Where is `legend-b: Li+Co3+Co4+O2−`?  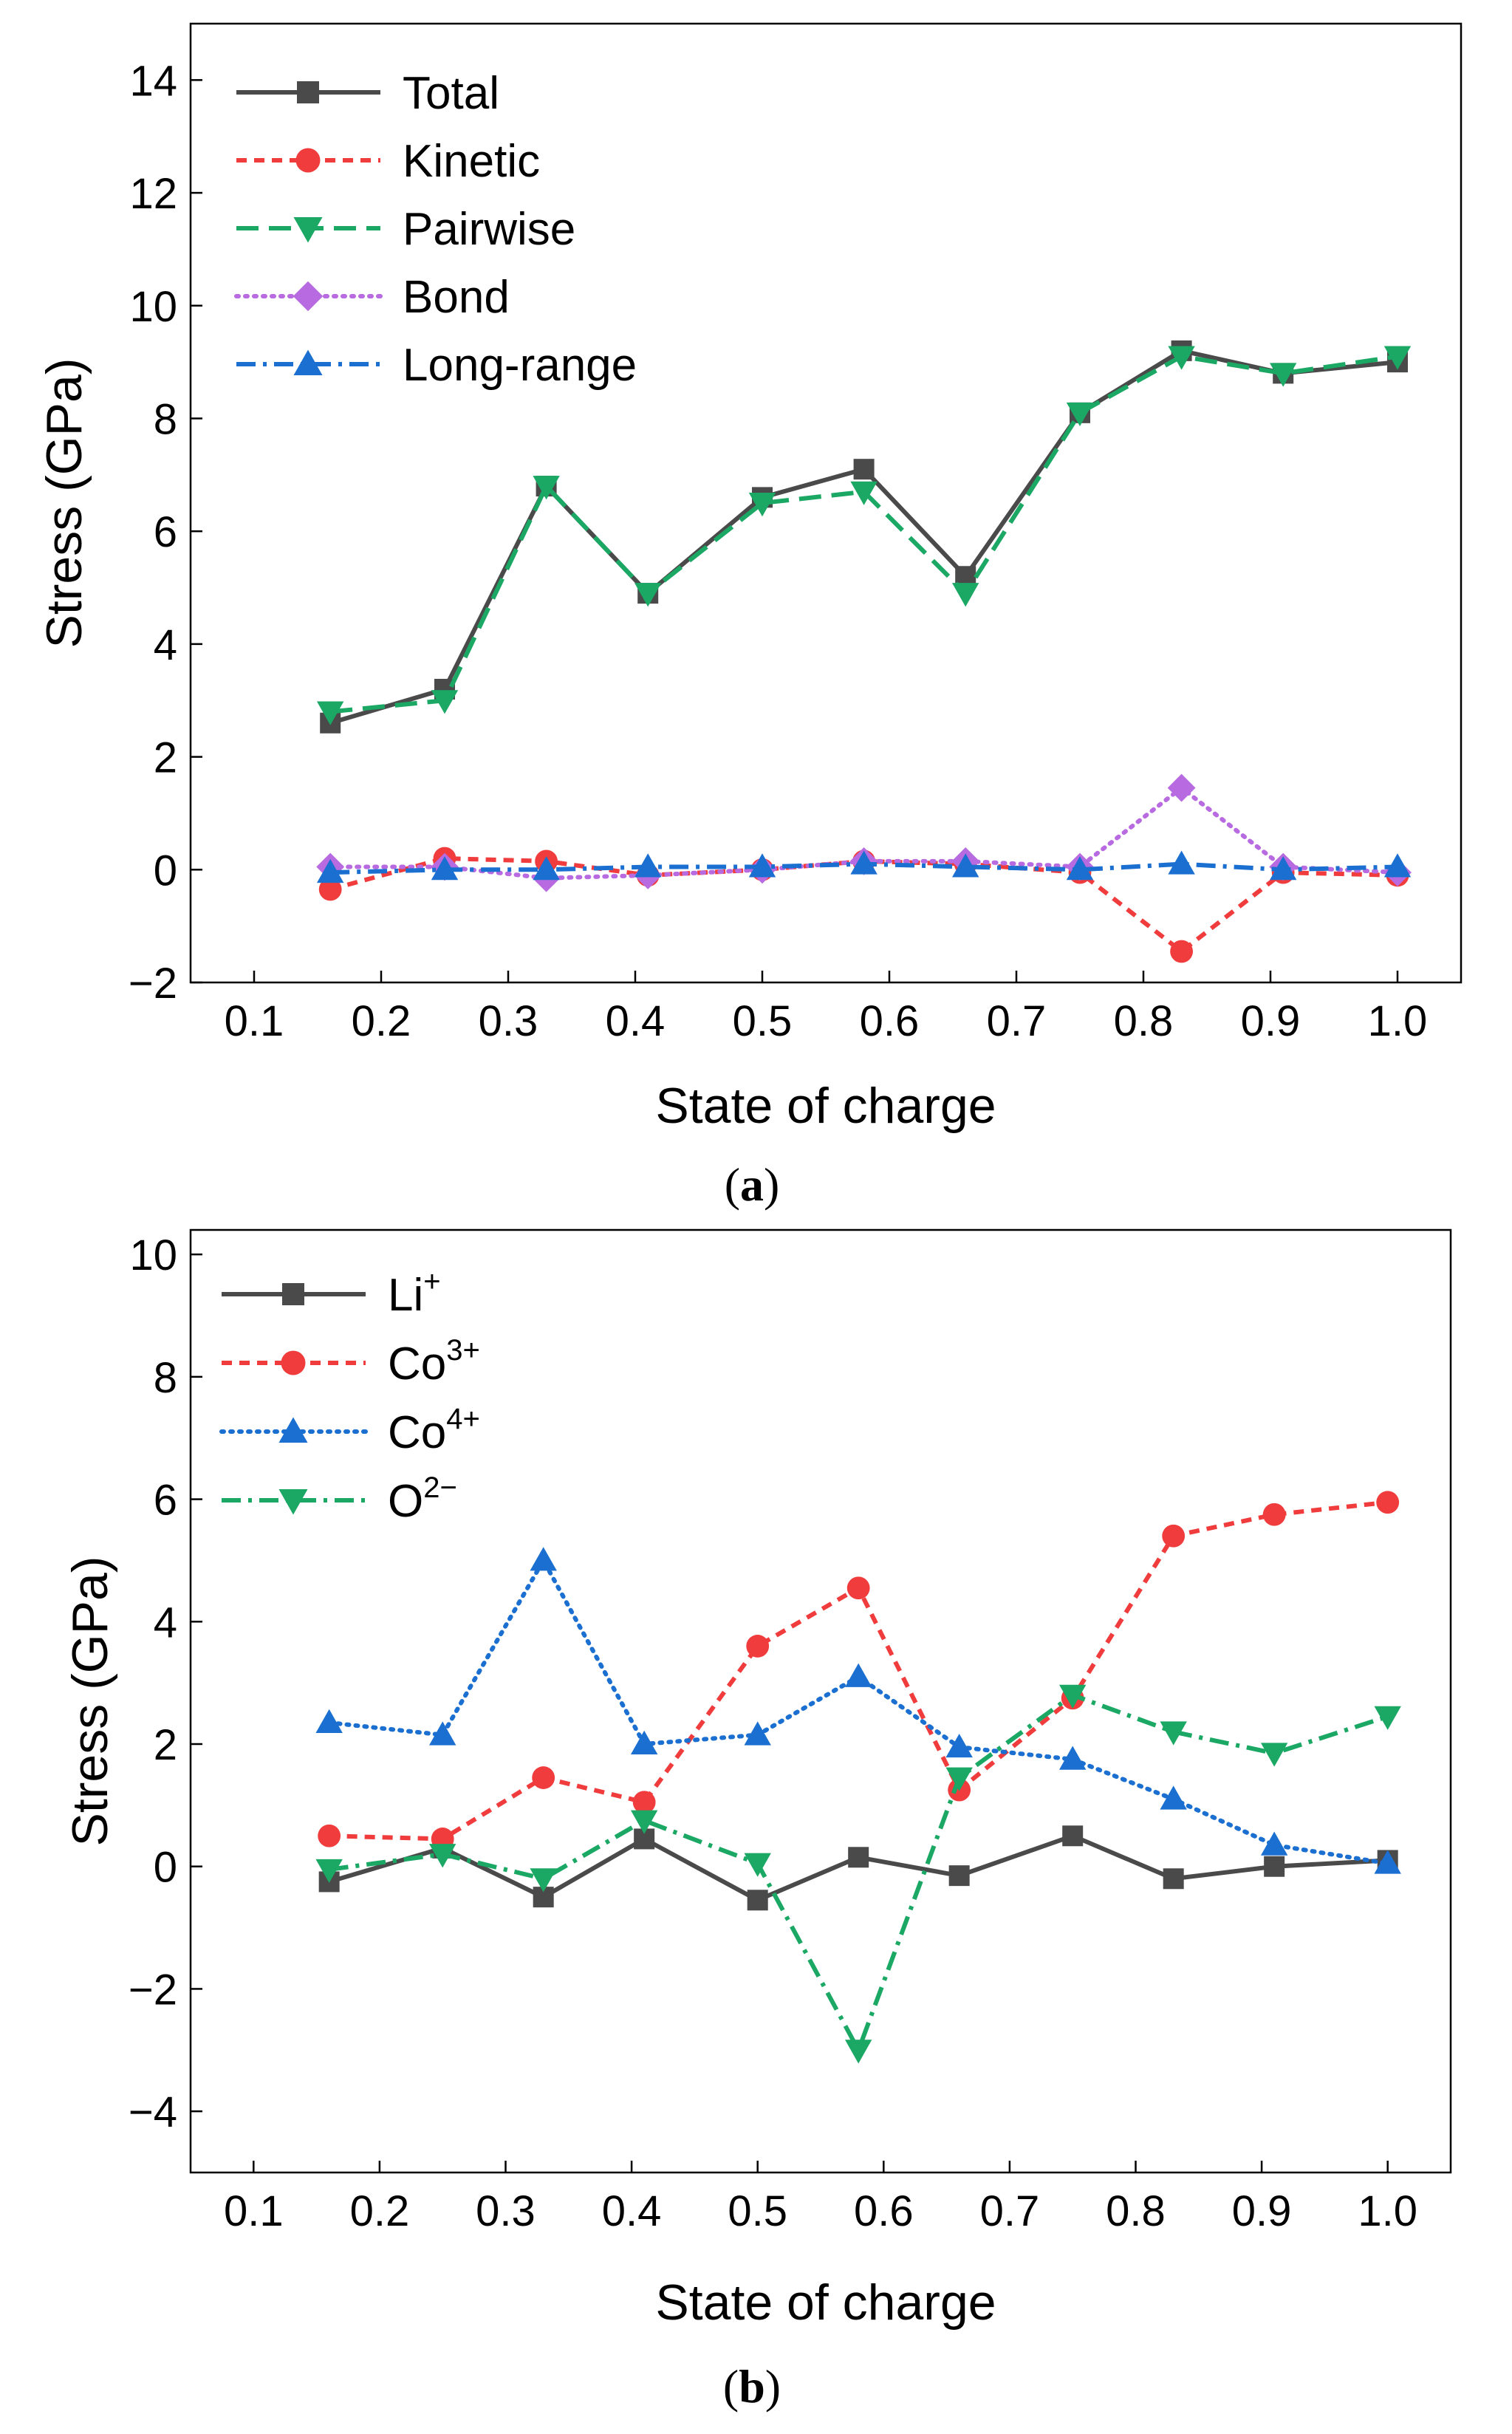
legend-b: Li+Co3+Co4+O2− is located at coordinates (349, 1396).